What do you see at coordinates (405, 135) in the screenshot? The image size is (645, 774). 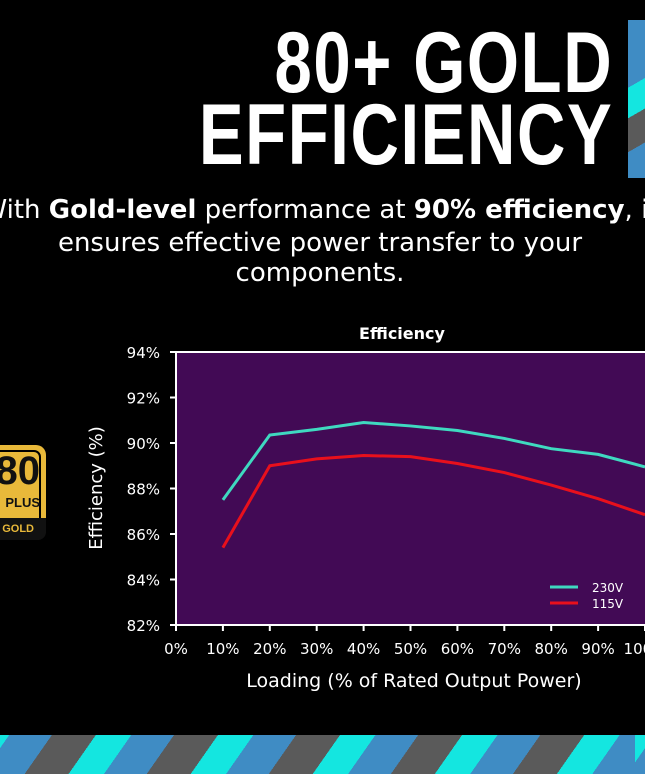 I see `headline-line-2: EFFICIENCY` at bounding box center [405, 135].